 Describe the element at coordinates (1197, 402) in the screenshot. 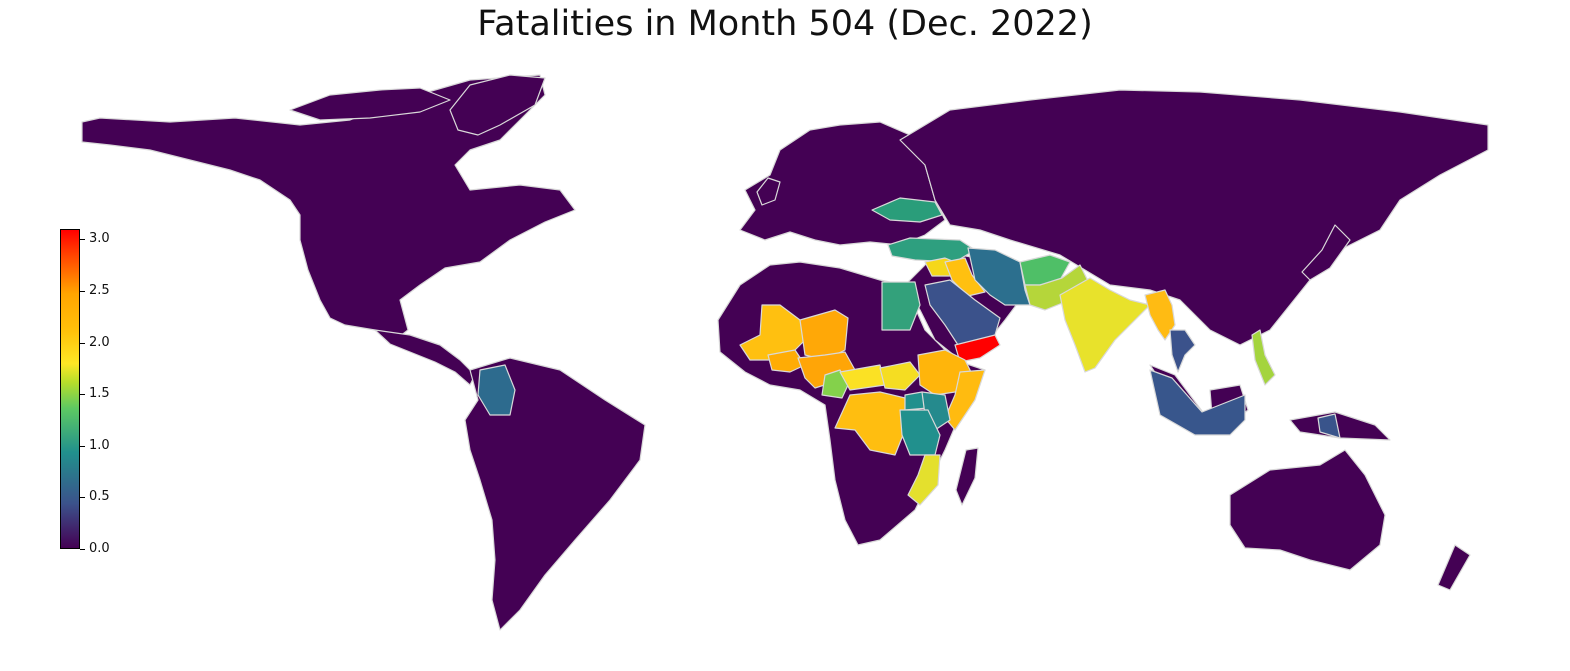

I see `country-indonesia` at that location.